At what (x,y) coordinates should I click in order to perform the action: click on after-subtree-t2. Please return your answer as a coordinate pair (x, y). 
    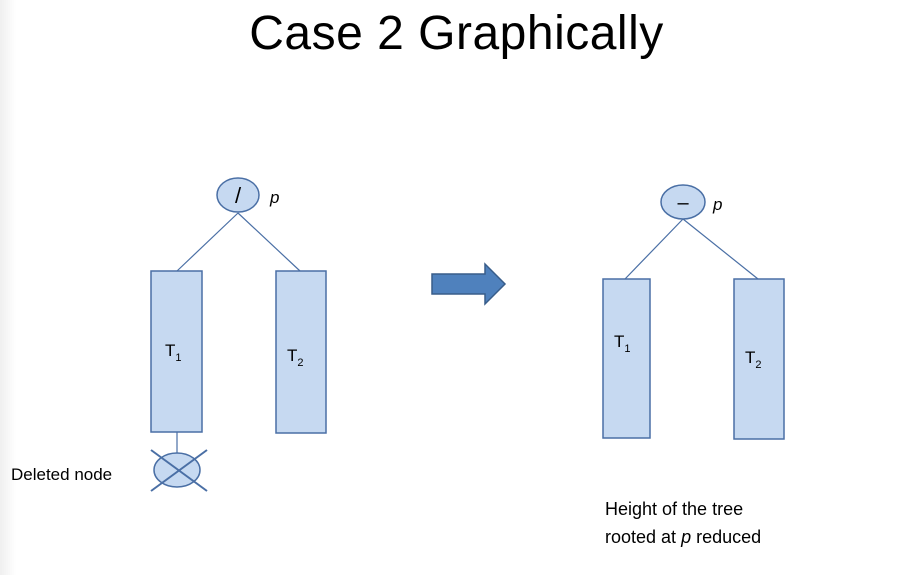
    Looking at the image, I should click on (759, 359).